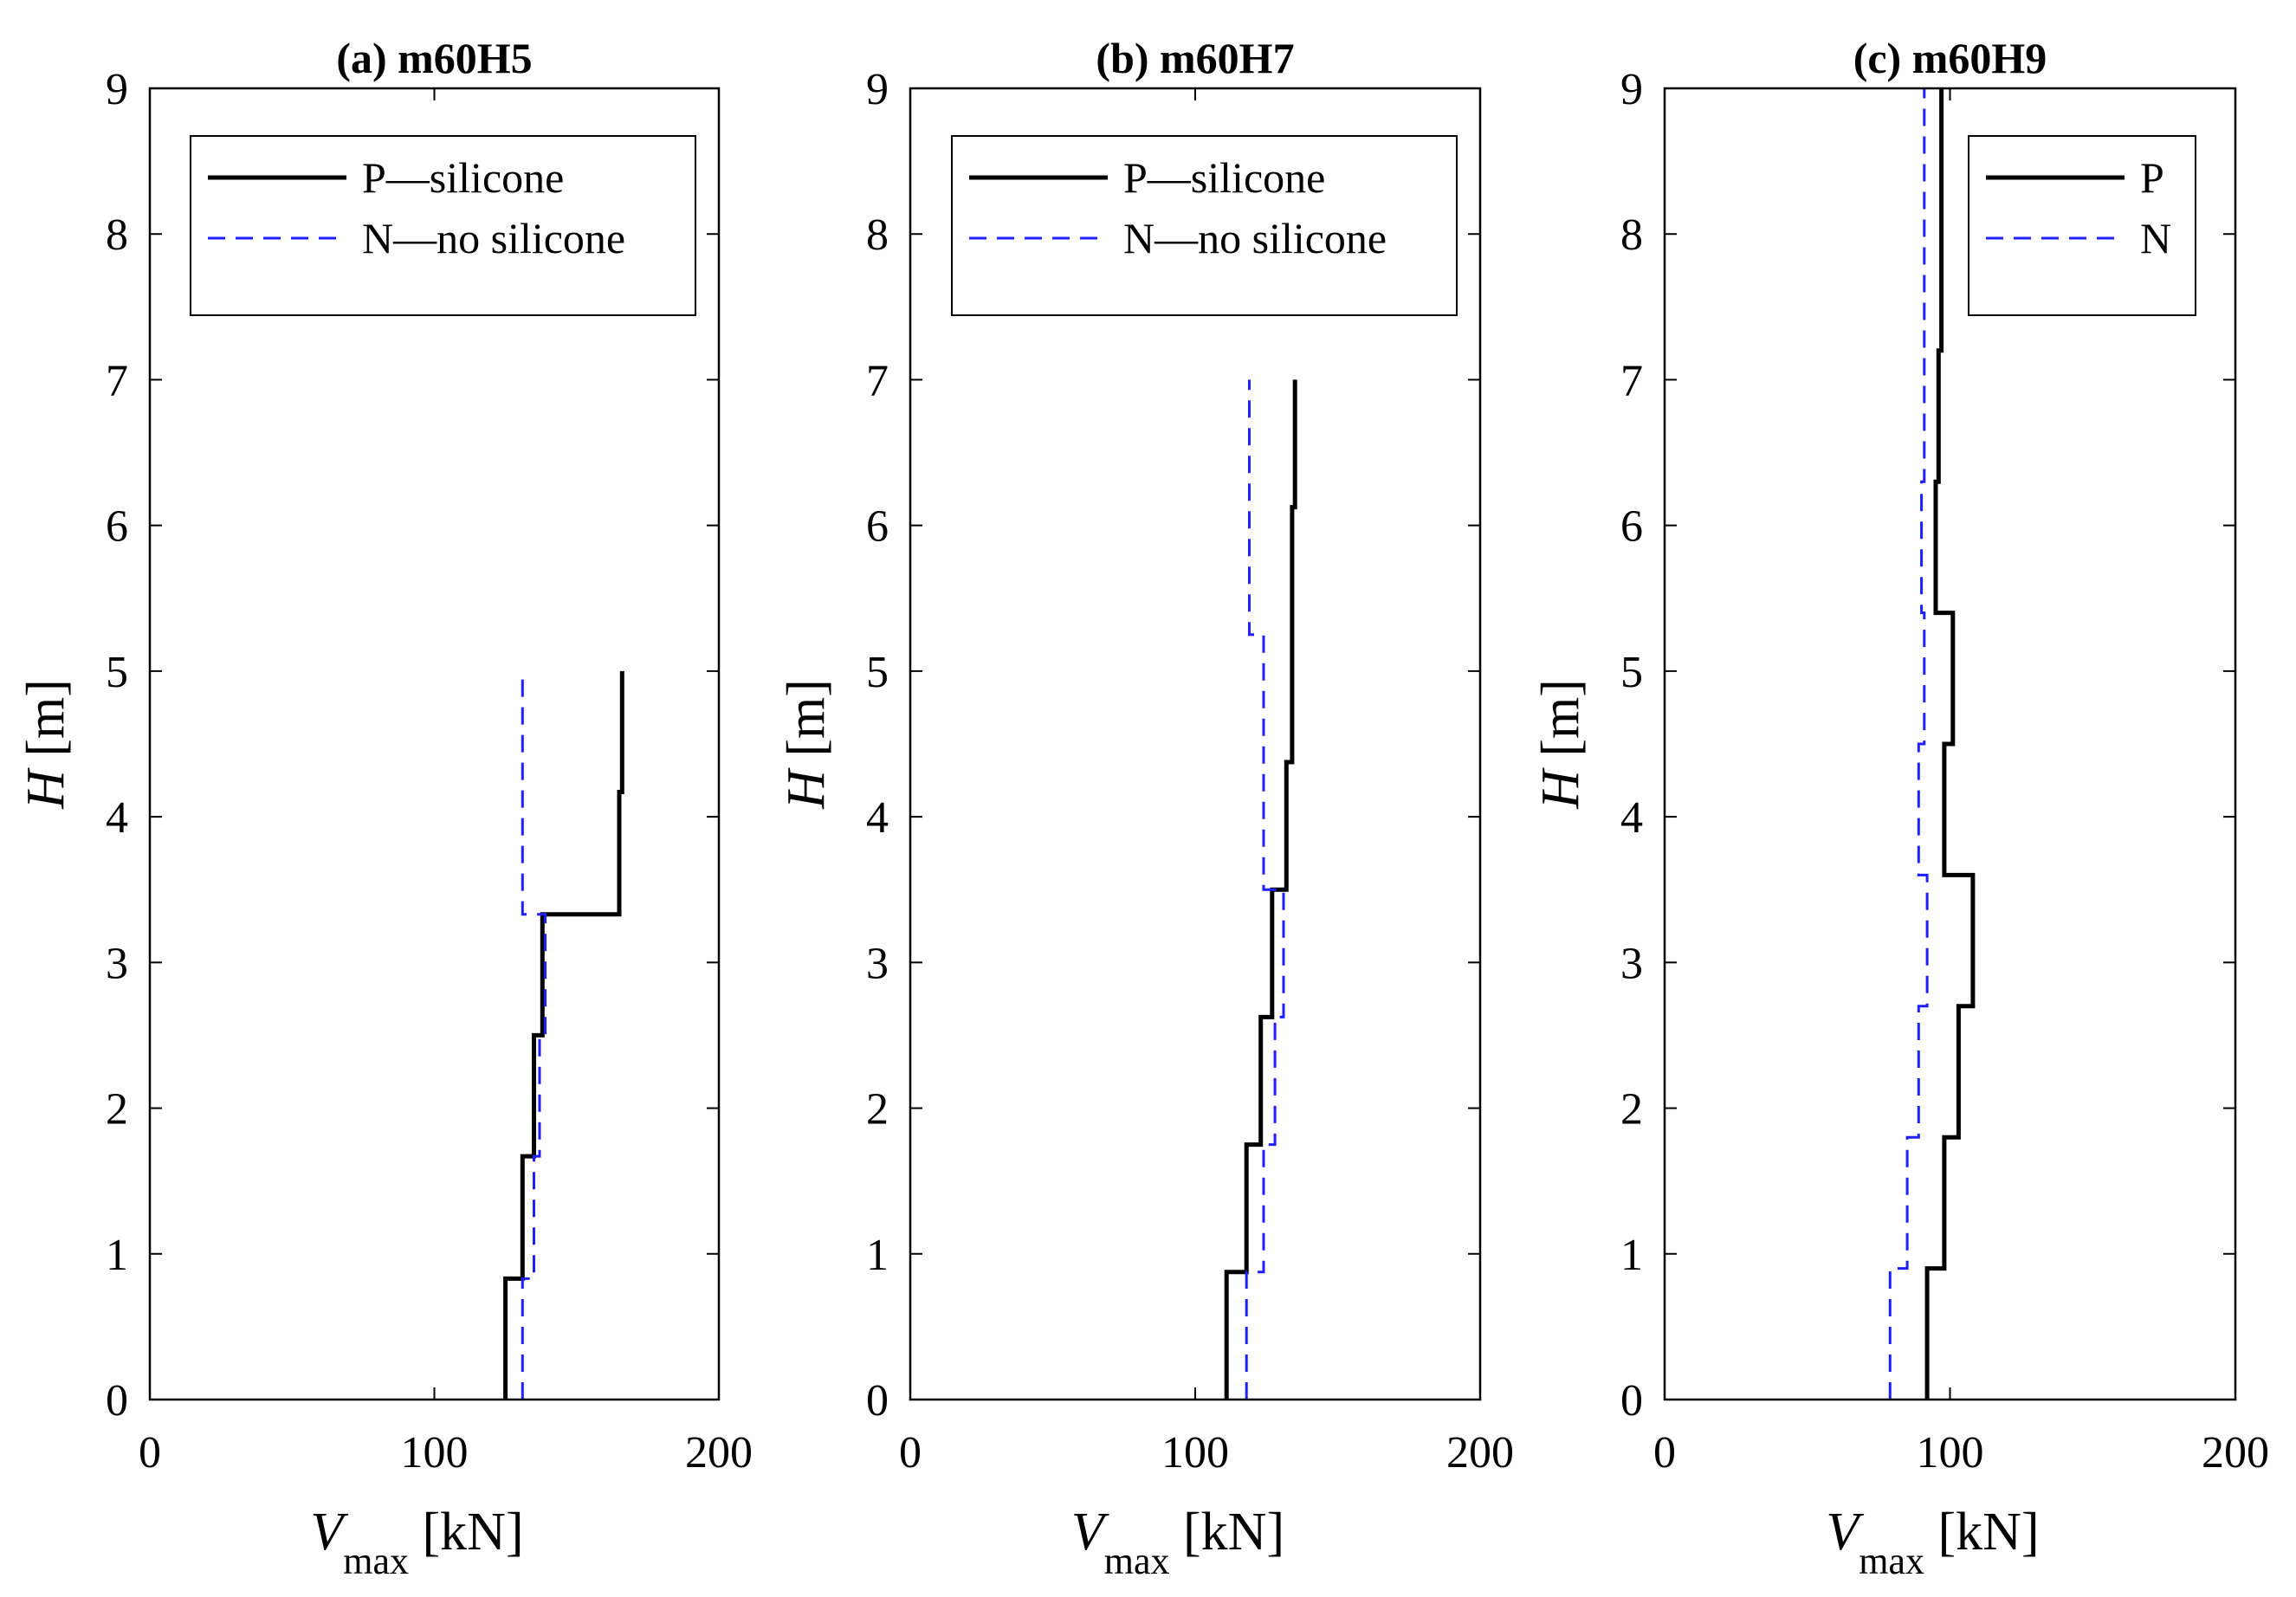 Image resolution: width=2296 pixels, height=1597 pixels. I want to click on chart-title: (c) m60H9, so click(1950, 58).